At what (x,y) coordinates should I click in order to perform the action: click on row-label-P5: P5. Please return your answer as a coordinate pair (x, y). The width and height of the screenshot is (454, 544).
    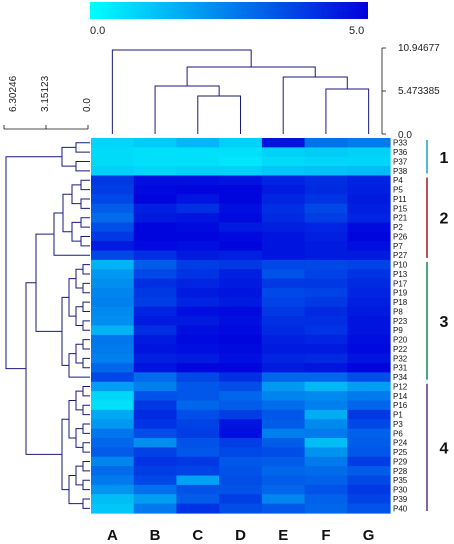
    Looking at the image, I should click on (398, 190).